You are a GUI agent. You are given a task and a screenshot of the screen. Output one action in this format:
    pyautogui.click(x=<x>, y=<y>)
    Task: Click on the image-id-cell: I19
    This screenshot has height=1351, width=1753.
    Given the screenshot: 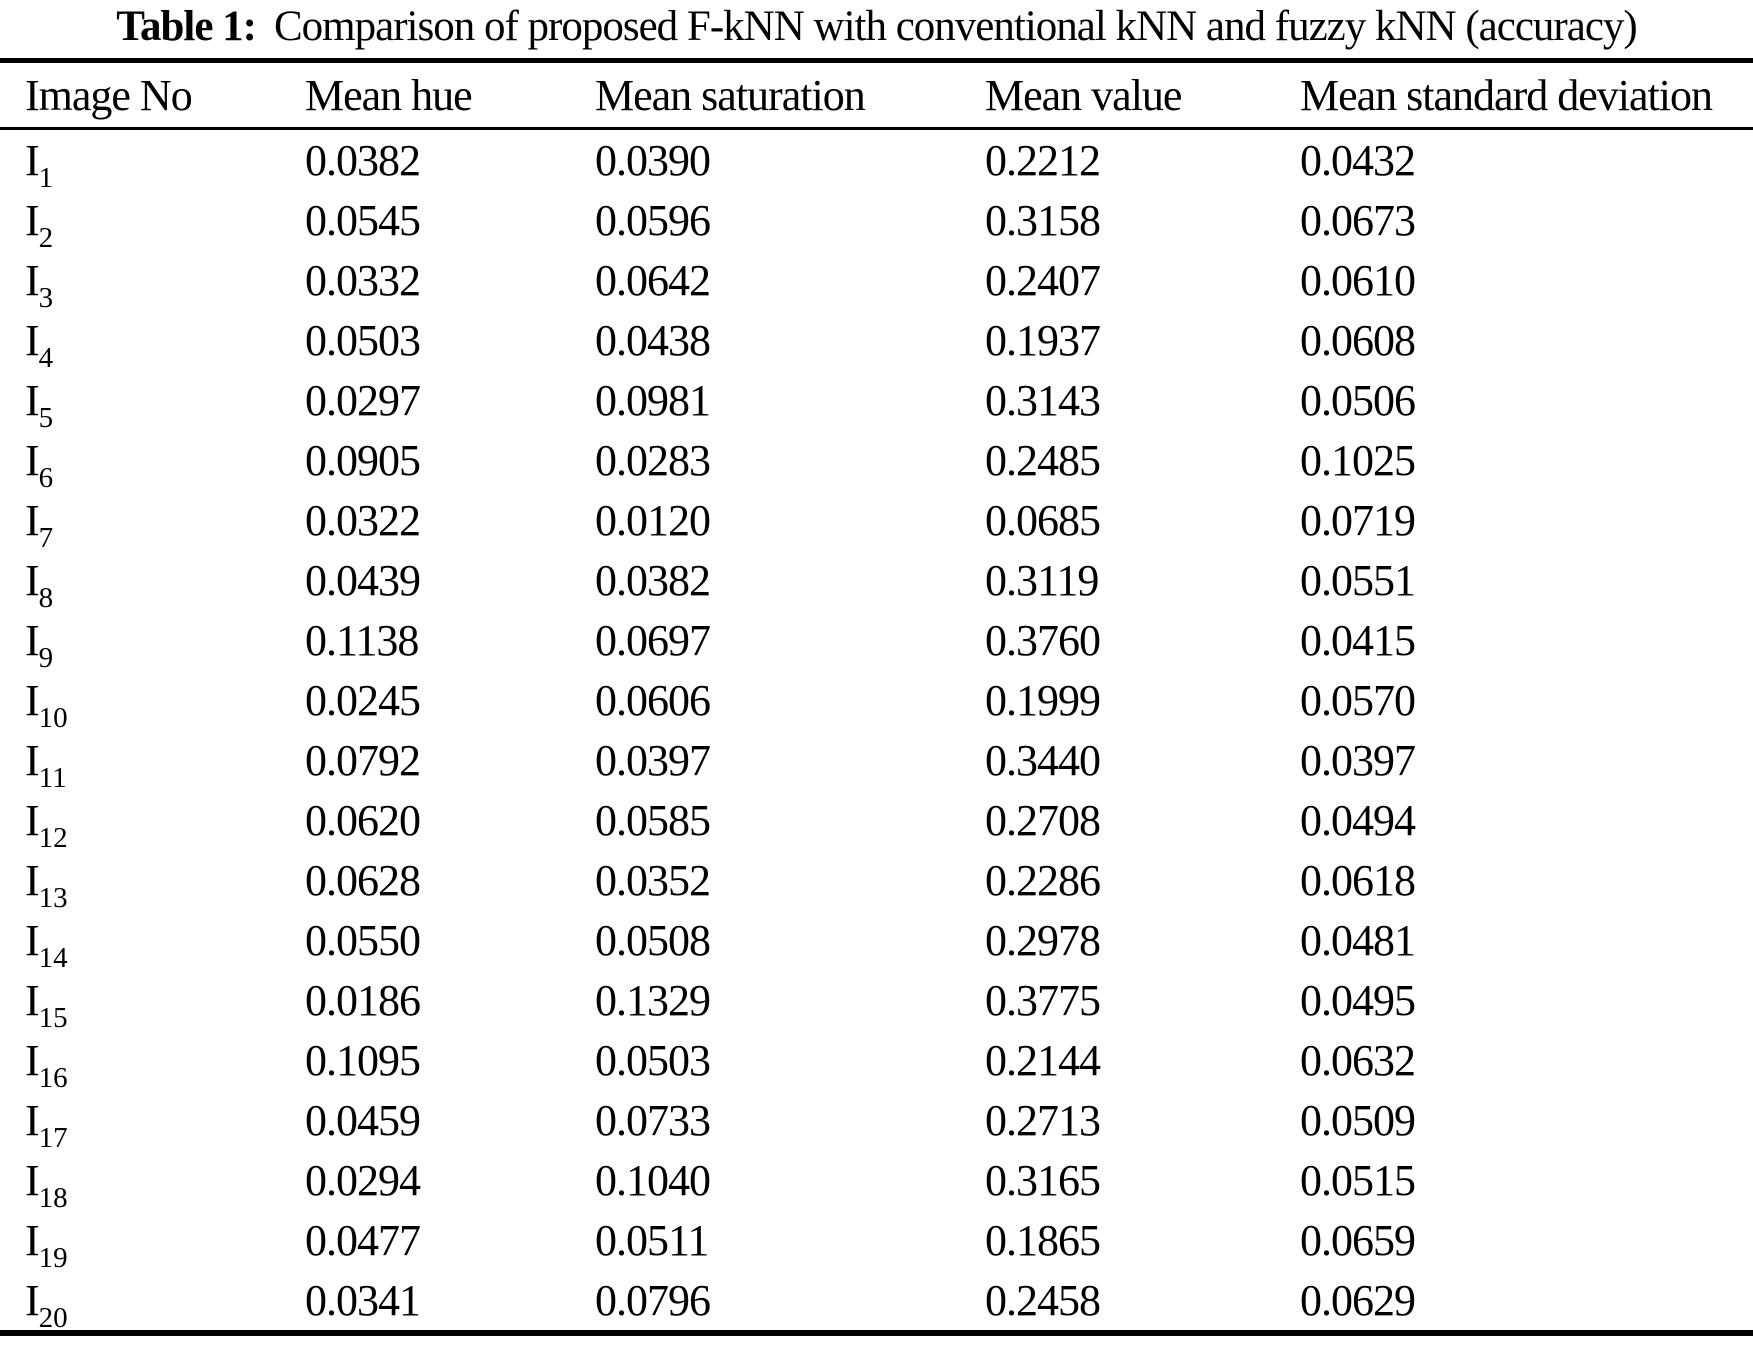 What is the action you would take?
    pyautogui.click(x=152, y=1241)
    